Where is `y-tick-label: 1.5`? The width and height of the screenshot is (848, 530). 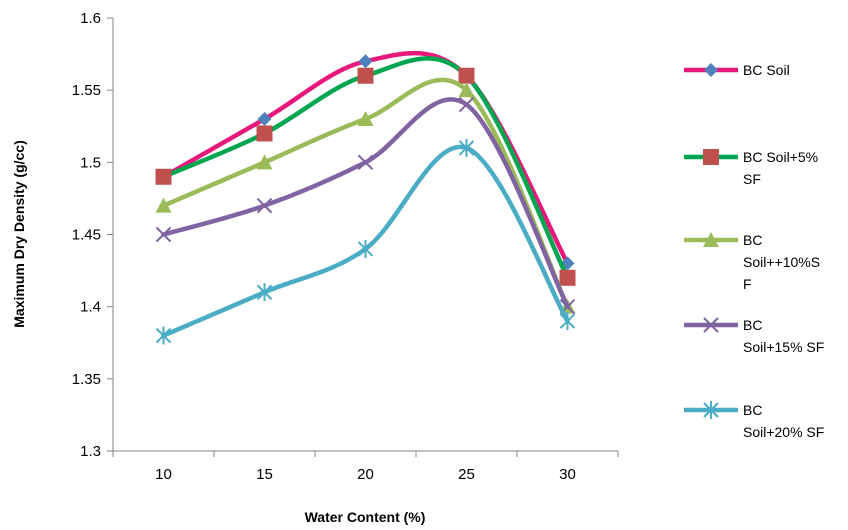 y-tick-label: 1.5 is located at coordinates (90, 162).